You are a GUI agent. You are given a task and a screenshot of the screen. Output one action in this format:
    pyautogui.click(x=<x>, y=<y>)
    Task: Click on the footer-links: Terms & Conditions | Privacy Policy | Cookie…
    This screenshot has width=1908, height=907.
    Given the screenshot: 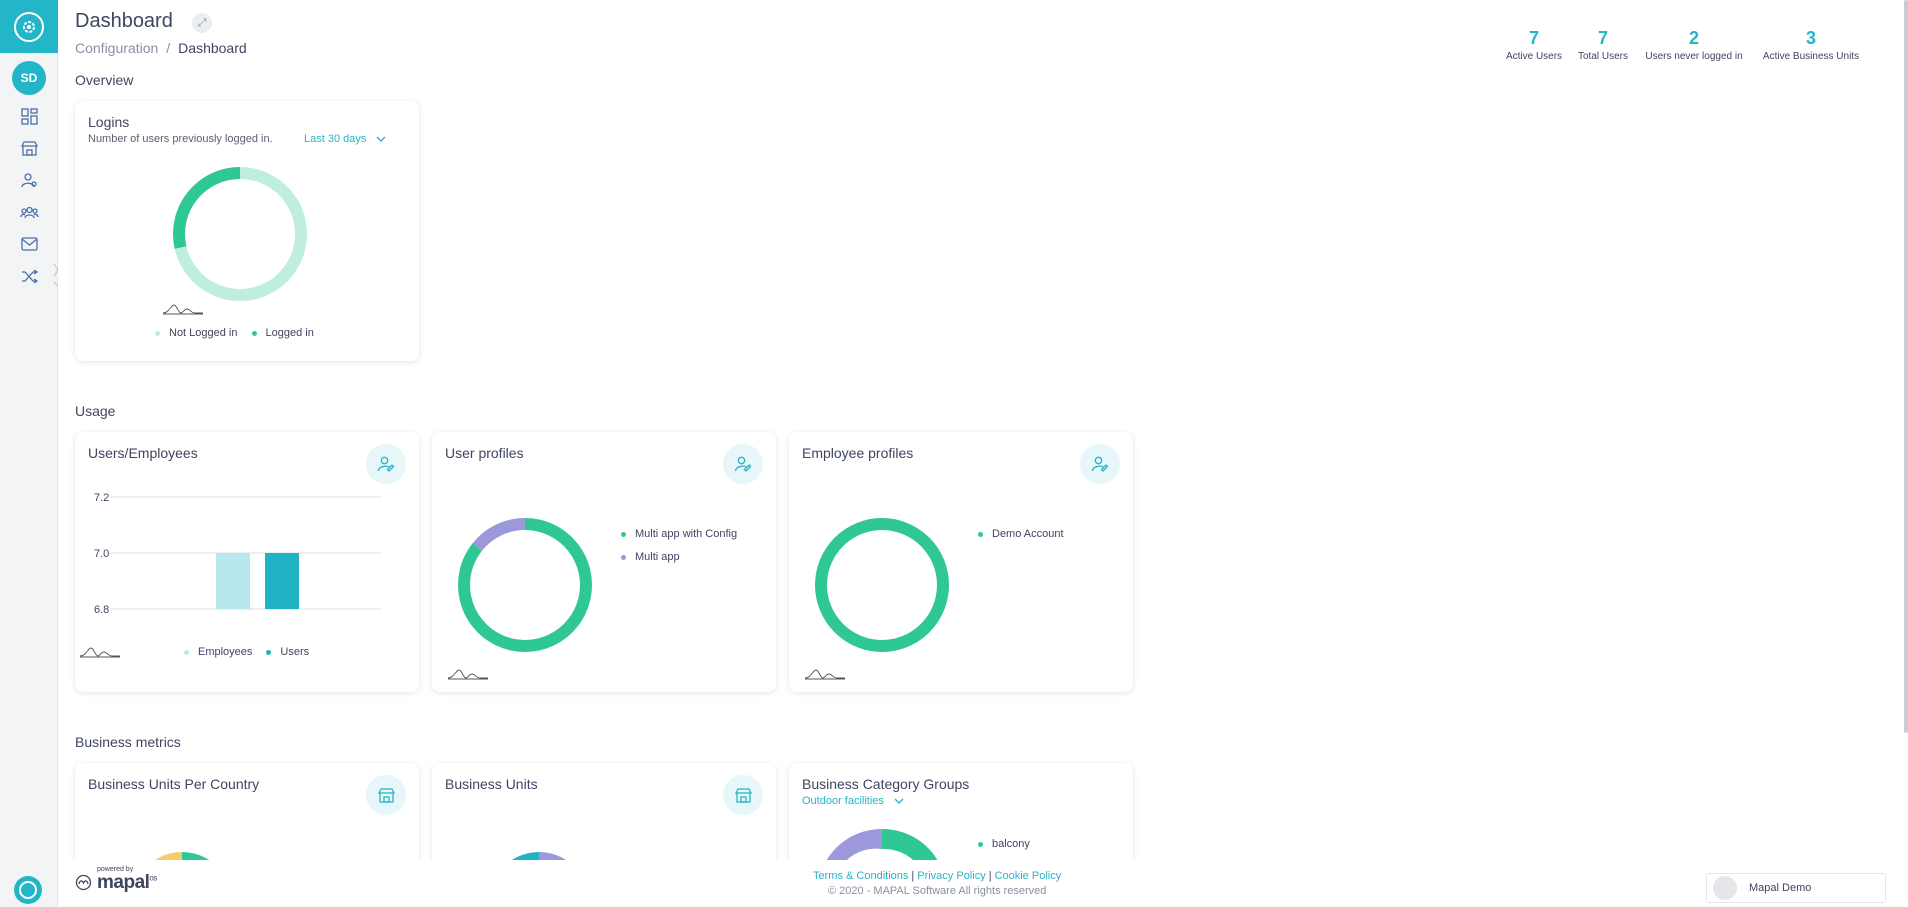 What is the action you would take?
    pyautogui.click(x=937, y=876)
    